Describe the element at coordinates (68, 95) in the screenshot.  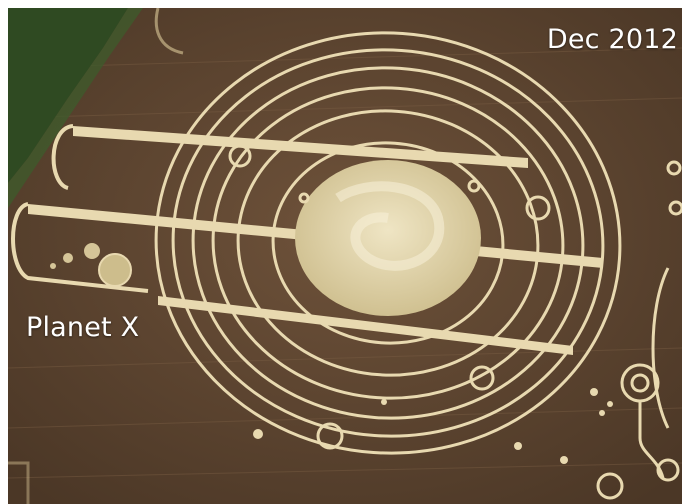
I see `hedgerow` at that location.